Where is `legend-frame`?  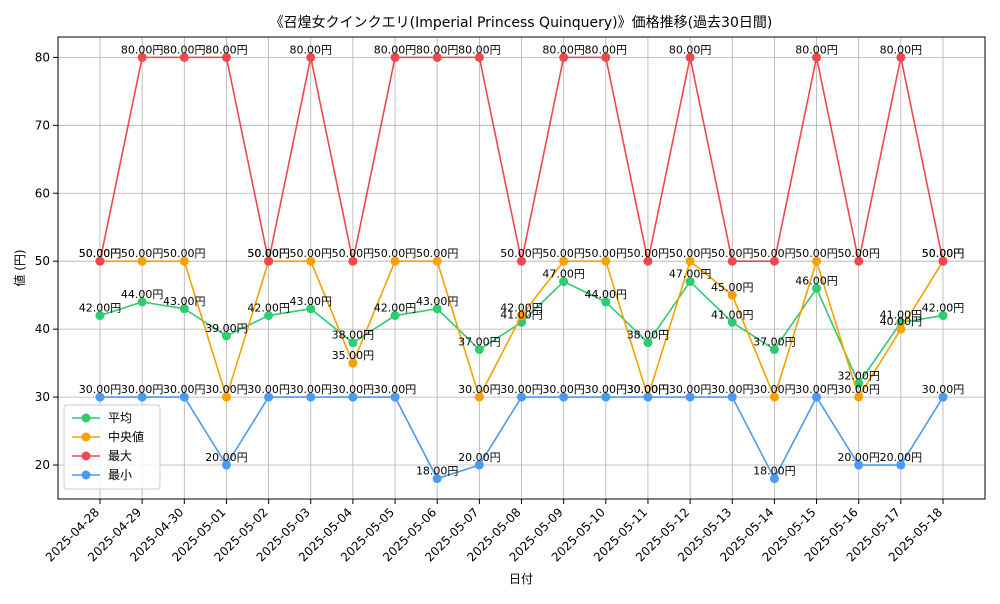
legend-frame is located at coordinates (112, 447).